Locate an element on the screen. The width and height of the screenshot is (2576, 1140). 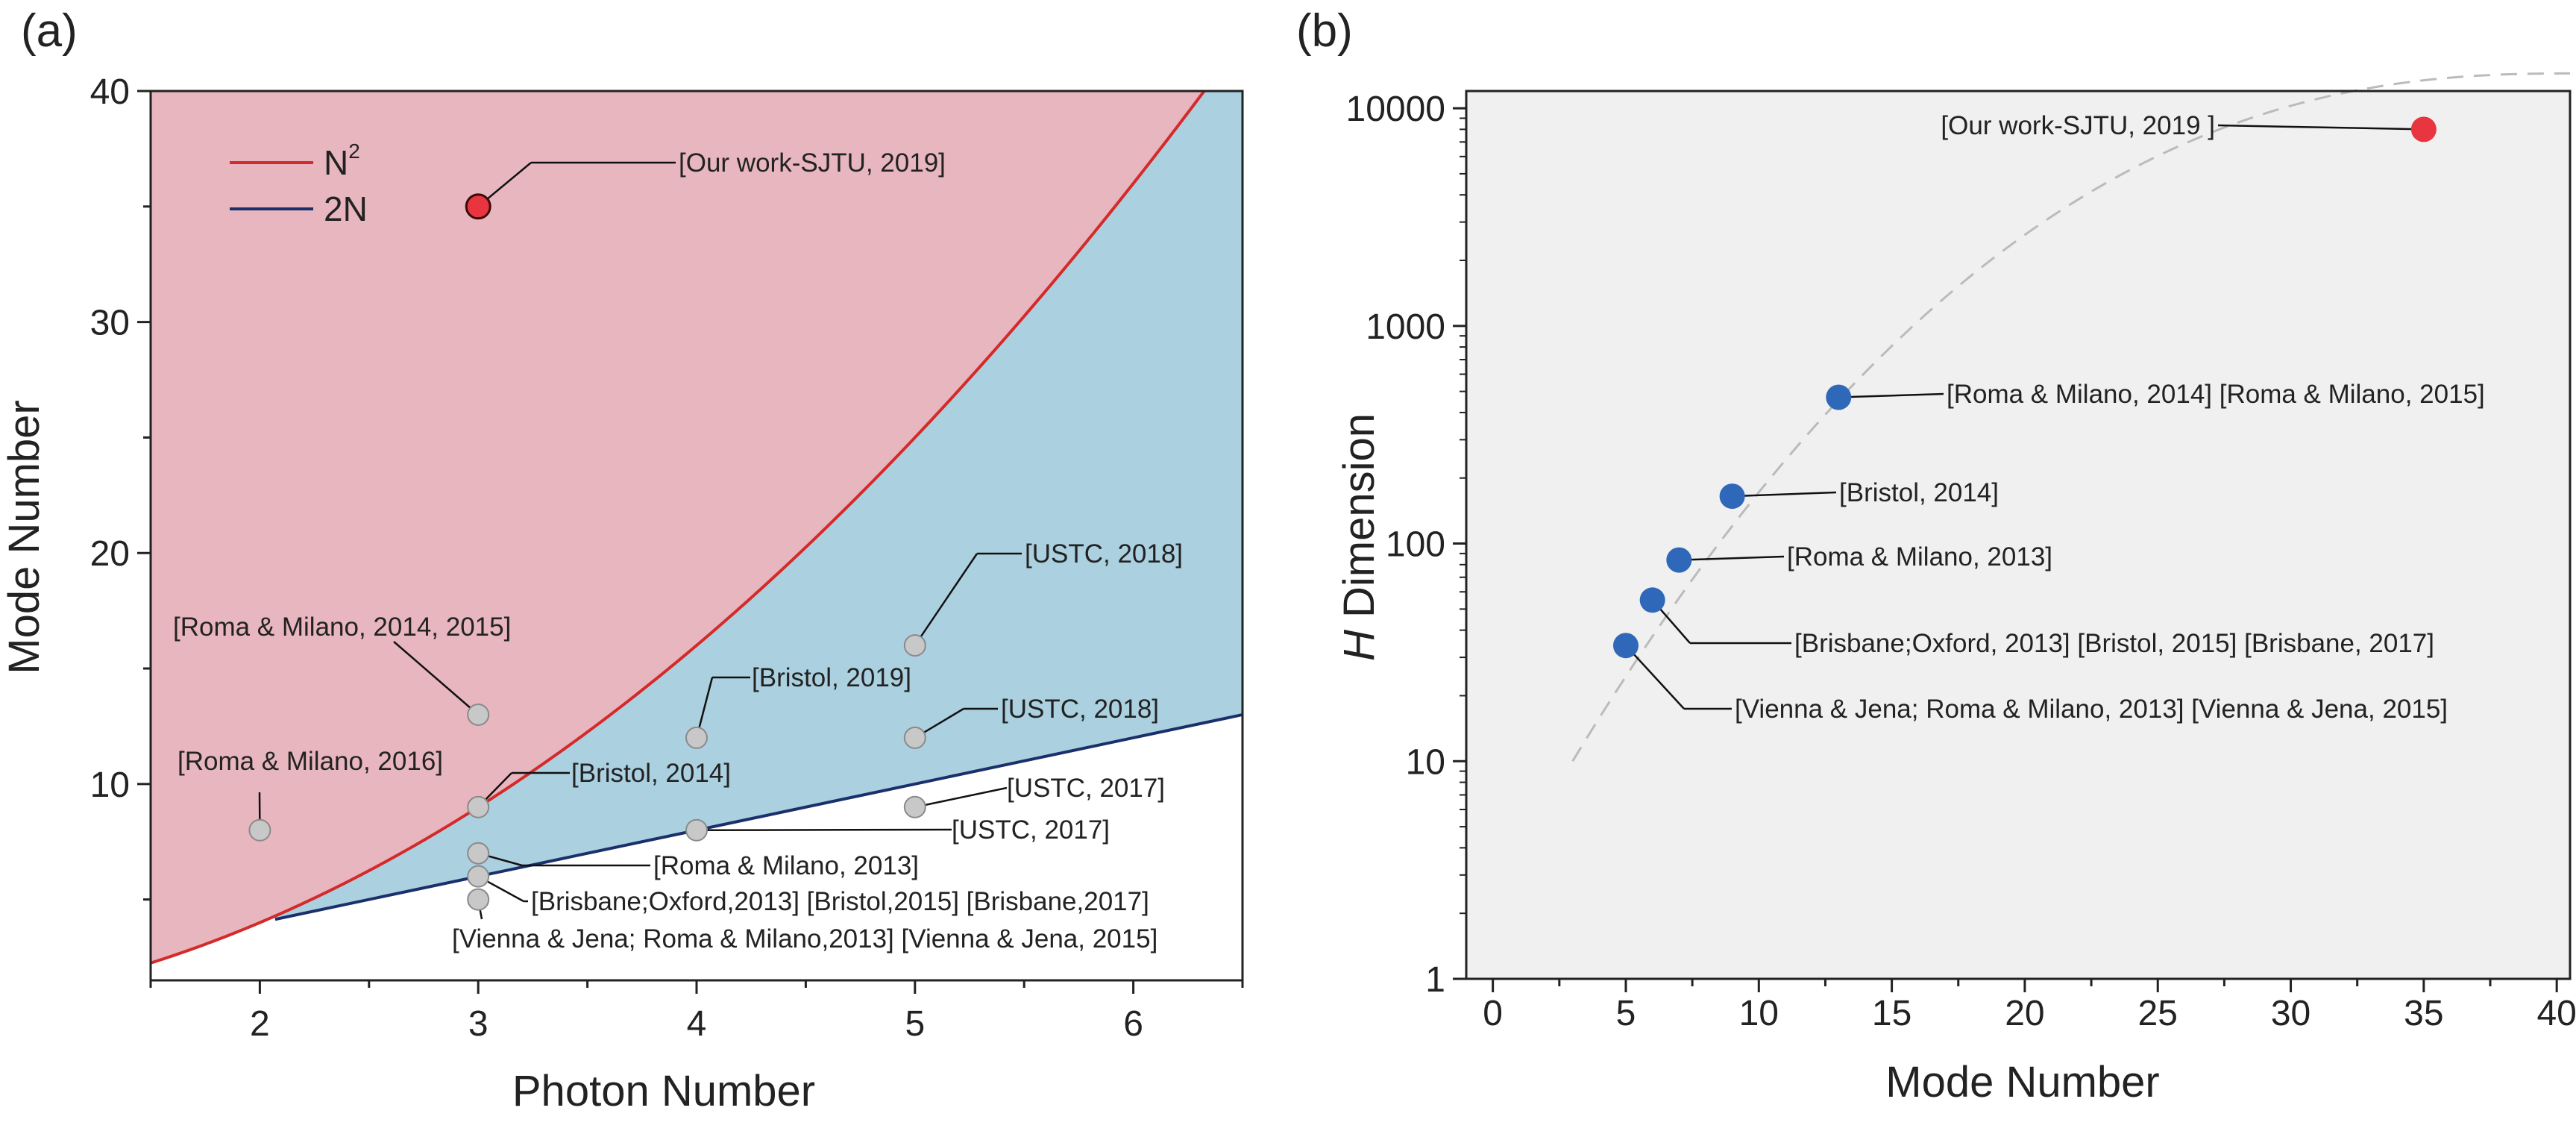
data-point-a: [Roma & Milano, 2014, 2015] is located at coordinates (342, 669).